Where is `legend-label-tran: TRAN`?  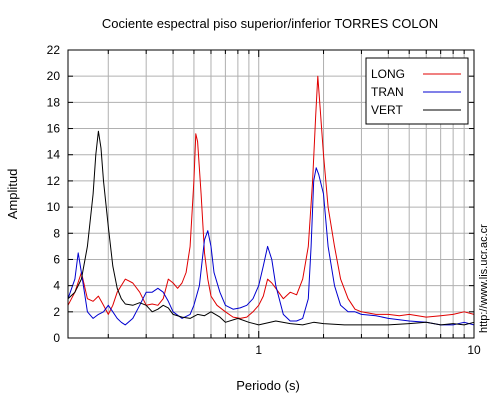
legend-label-tran: TRAN is located at coordinates (387, 92).